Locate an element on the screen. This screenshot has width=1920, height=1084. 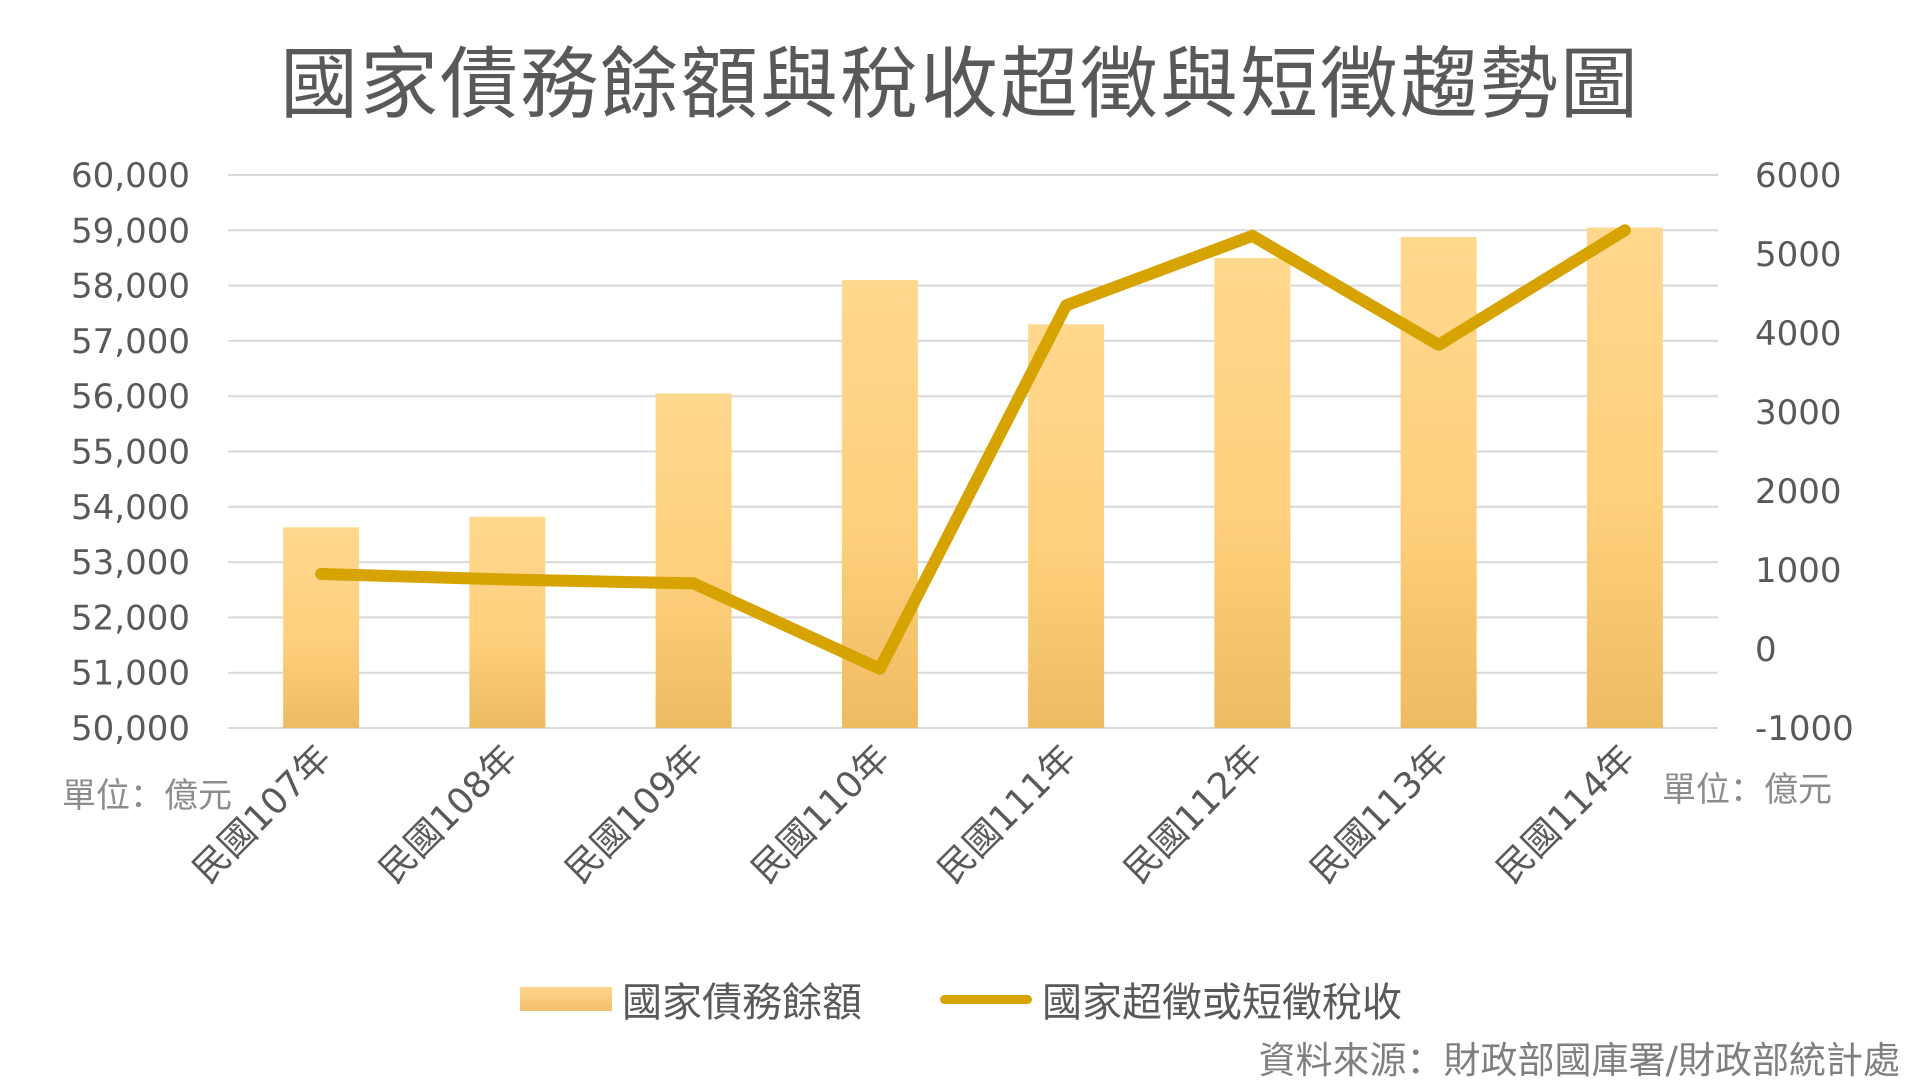
right-tick-label: 3000 is located at coordinates (1798, 413).